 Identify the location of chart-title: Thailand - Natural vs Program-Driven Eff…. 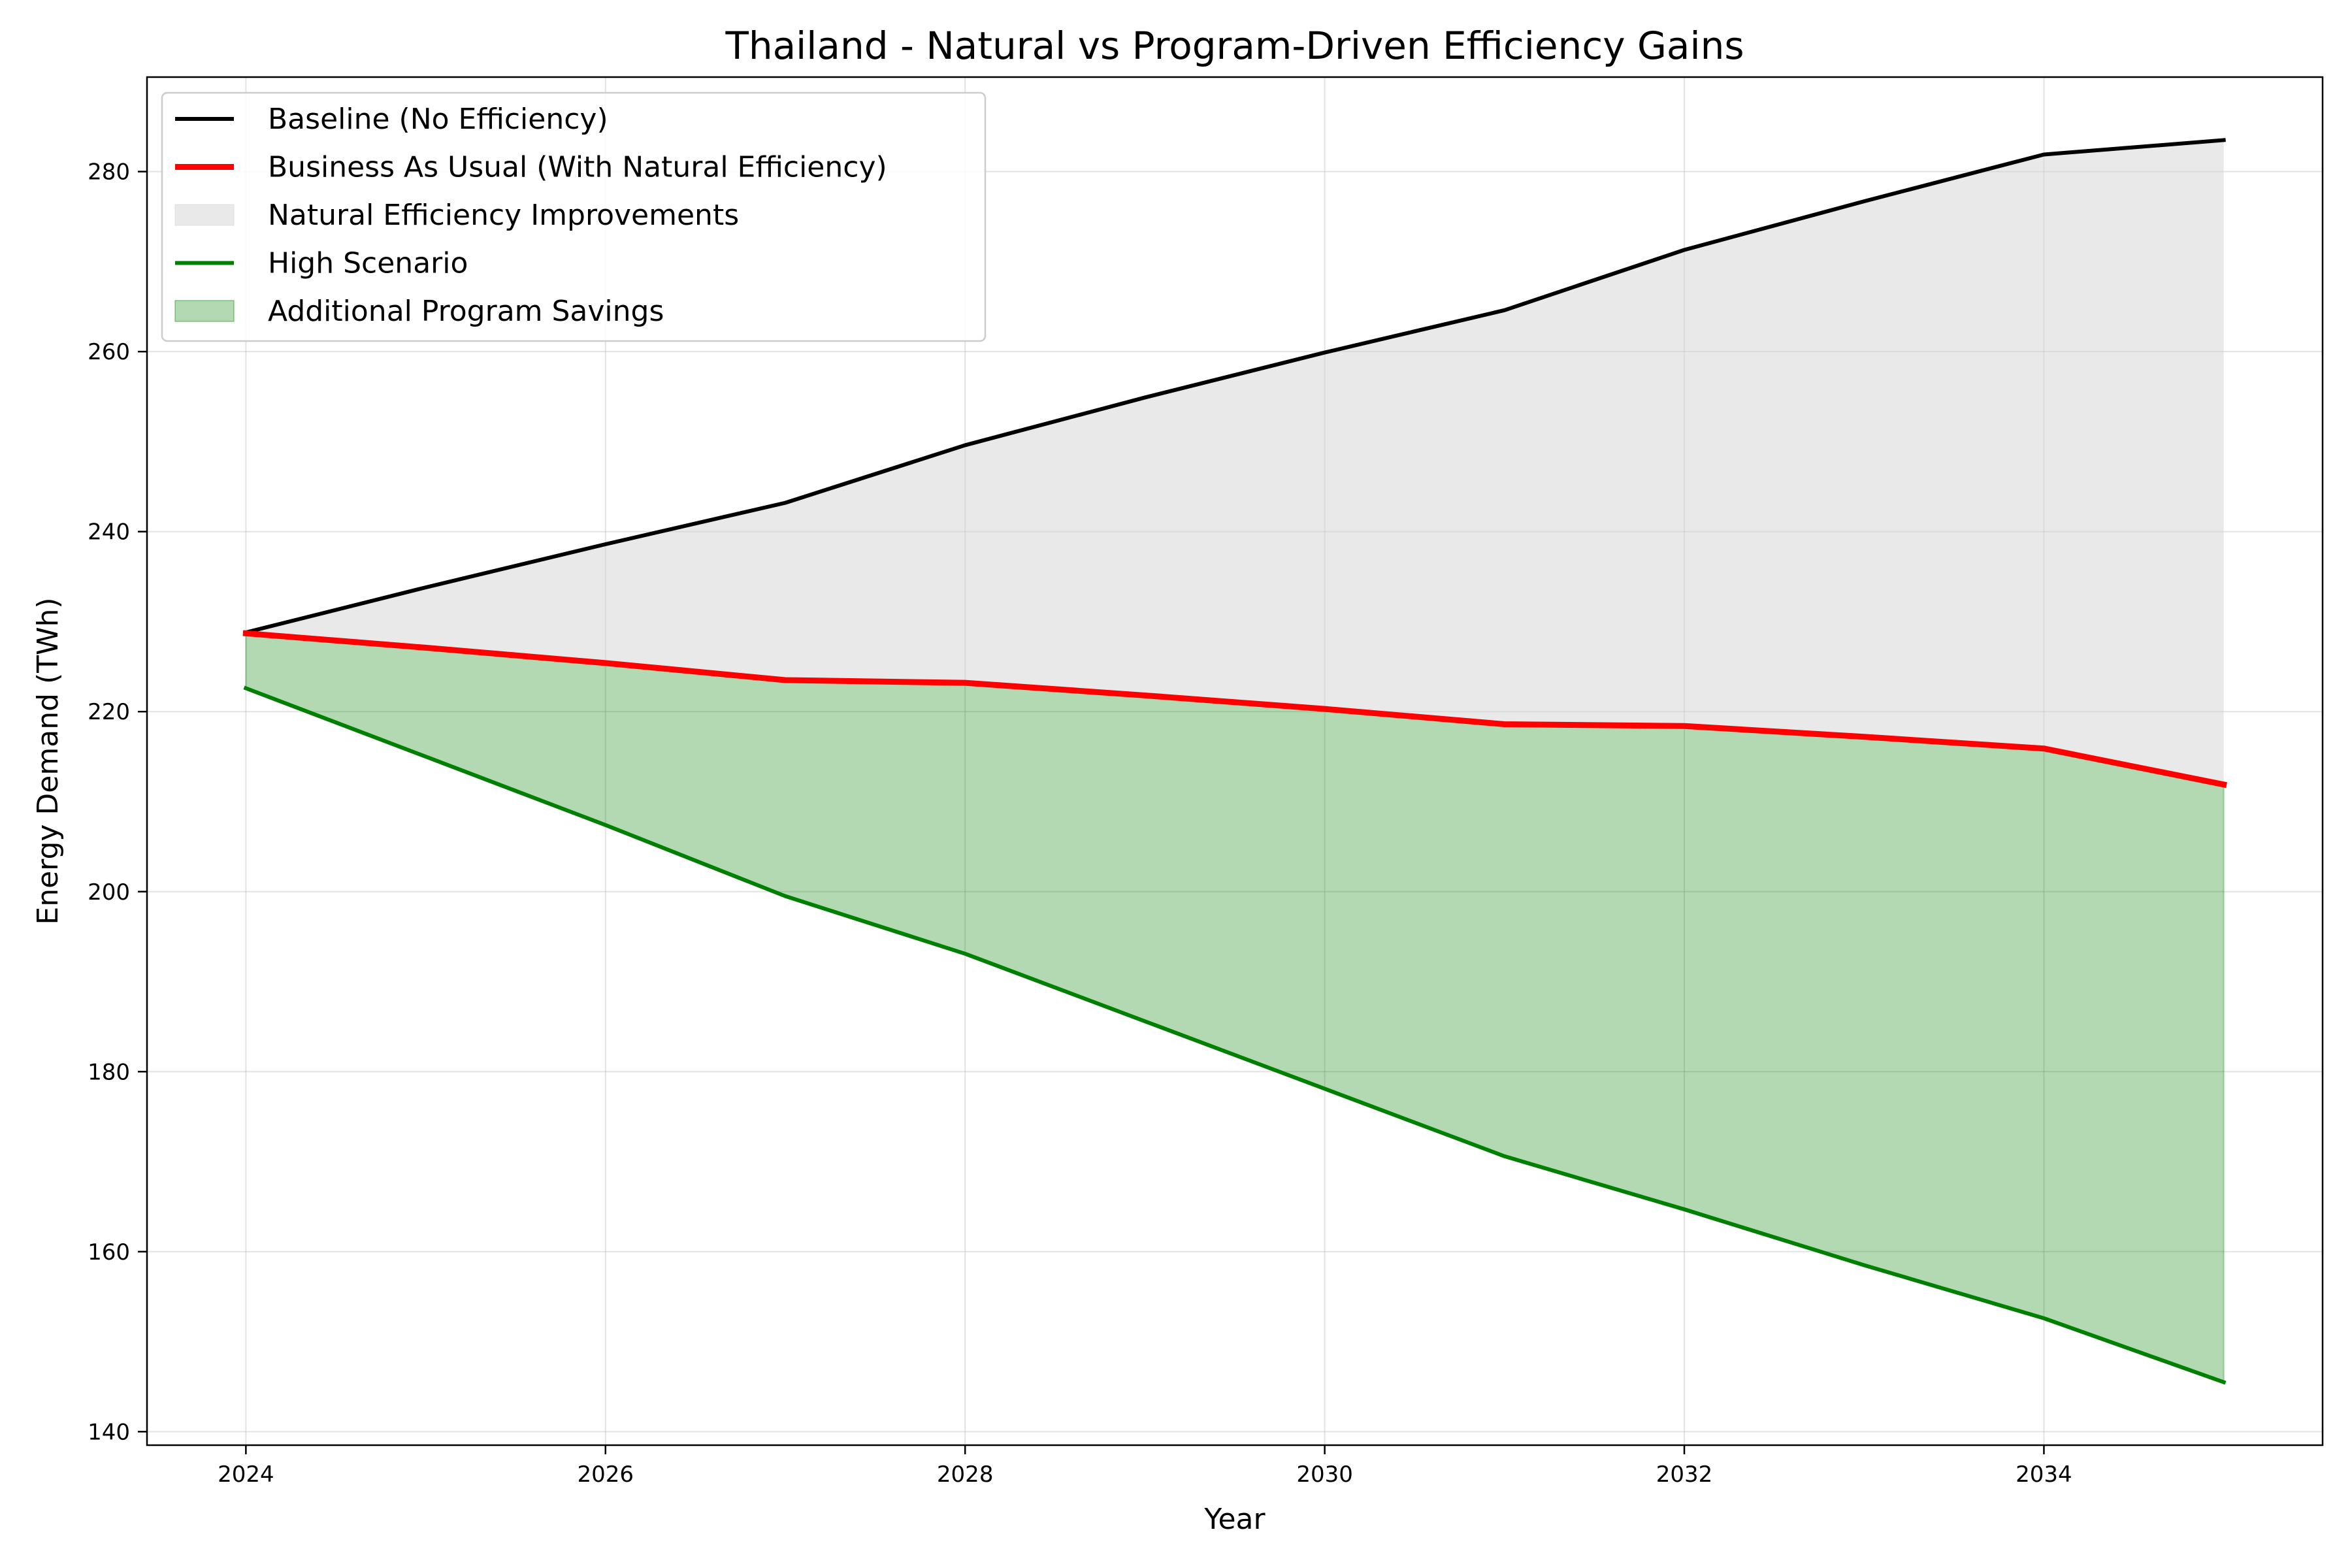
(1234, 46).